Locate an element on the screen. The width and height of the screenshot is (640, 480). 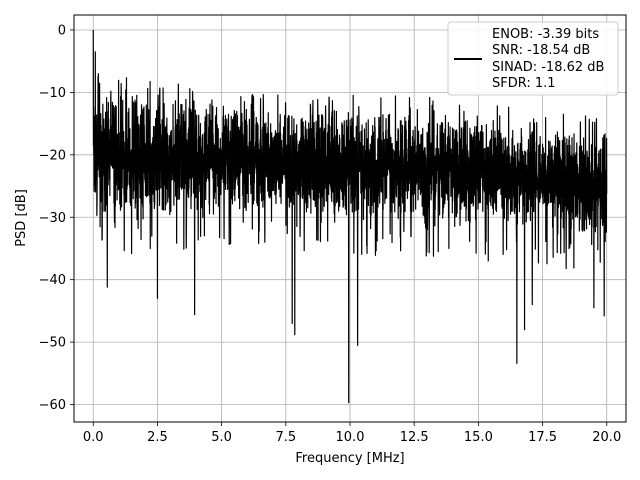
y-tick-label: 0 is located at coordinates (62, 30).